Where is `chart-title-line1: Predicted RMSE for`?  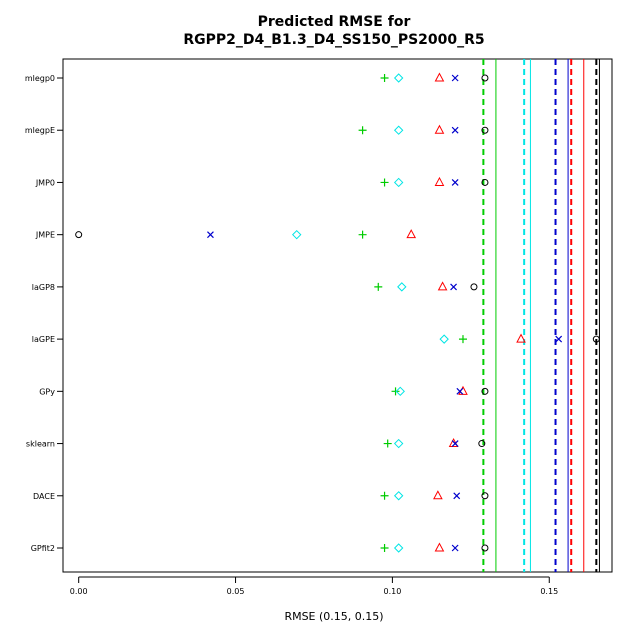
chart-title-line1: Predicted RMSE for is located at coordinates (334, 22).